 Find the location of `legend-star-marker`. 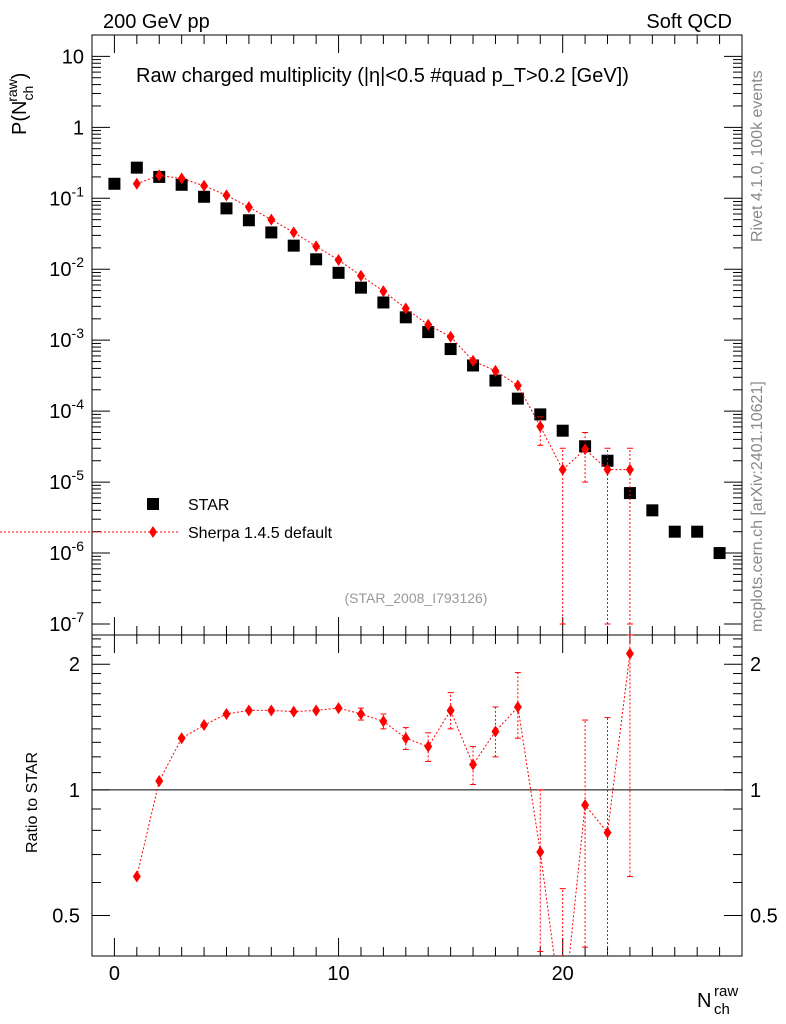

legend-star-marker is located at coordinates (153, 504).